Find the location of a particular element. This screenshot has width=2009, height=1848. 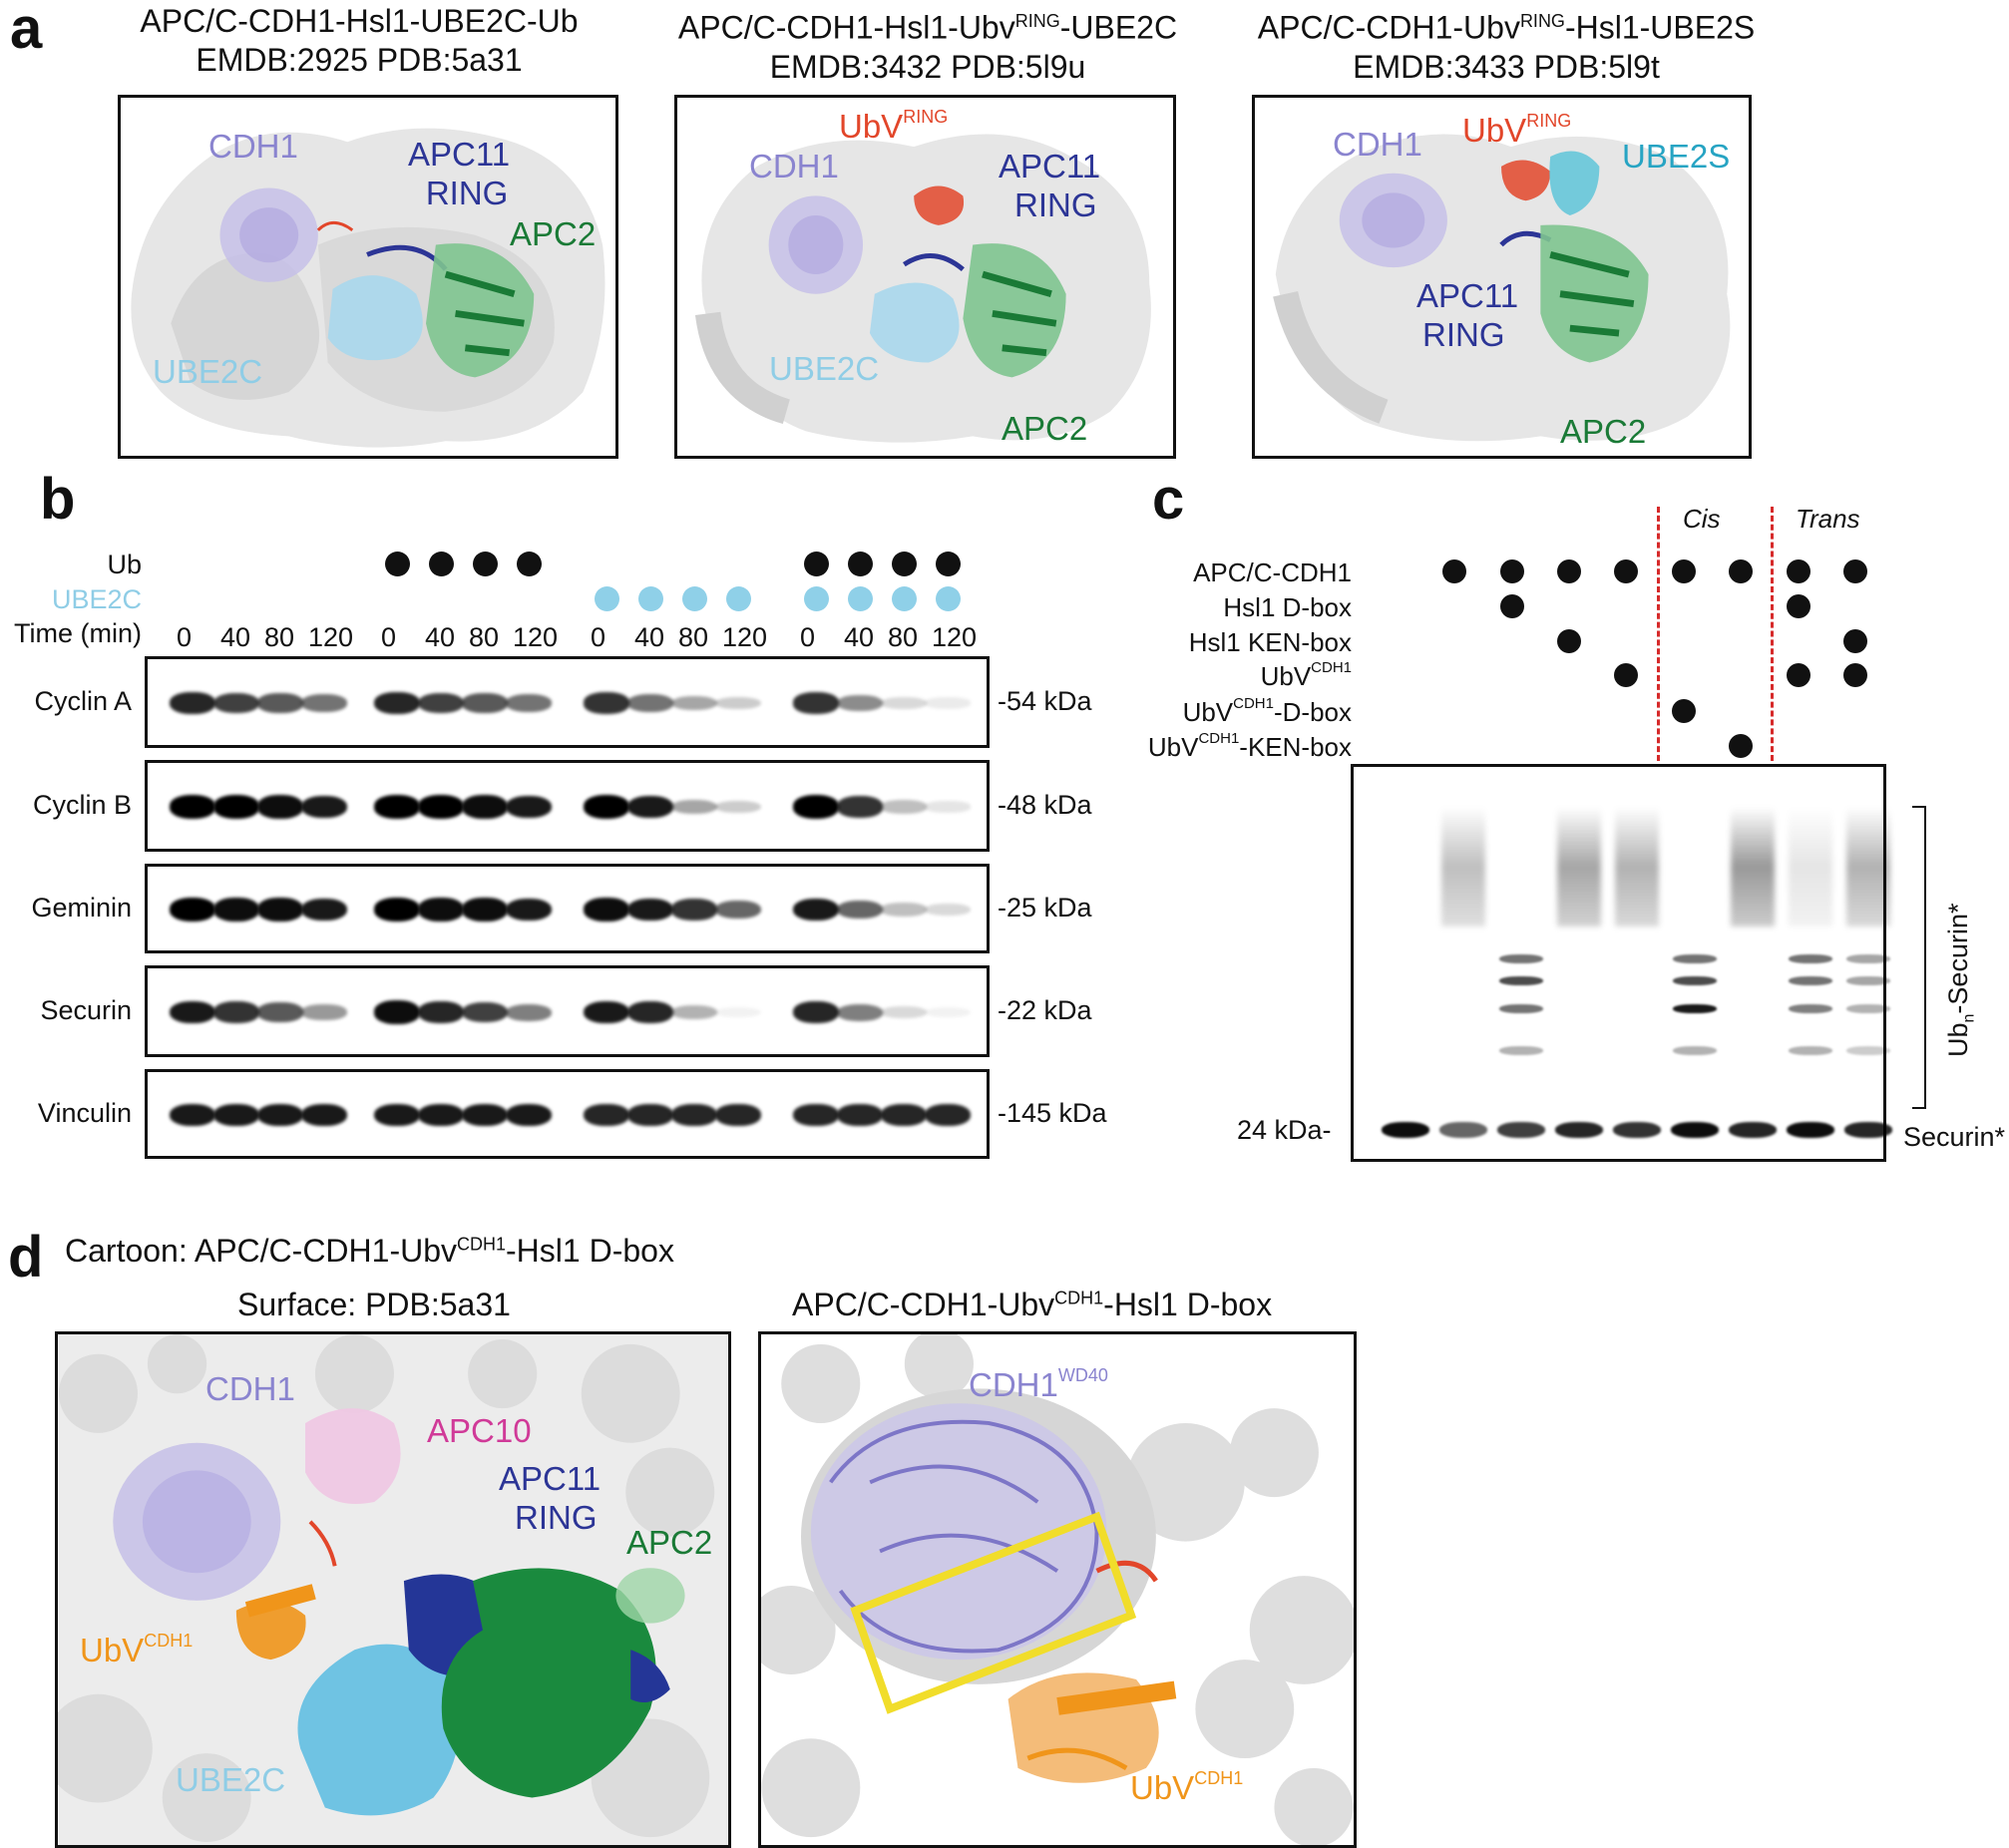

structure-box-a3: CDH1 UbVRING UBE2S APC11 RING APC2 is located at coordinates (1502, 277).